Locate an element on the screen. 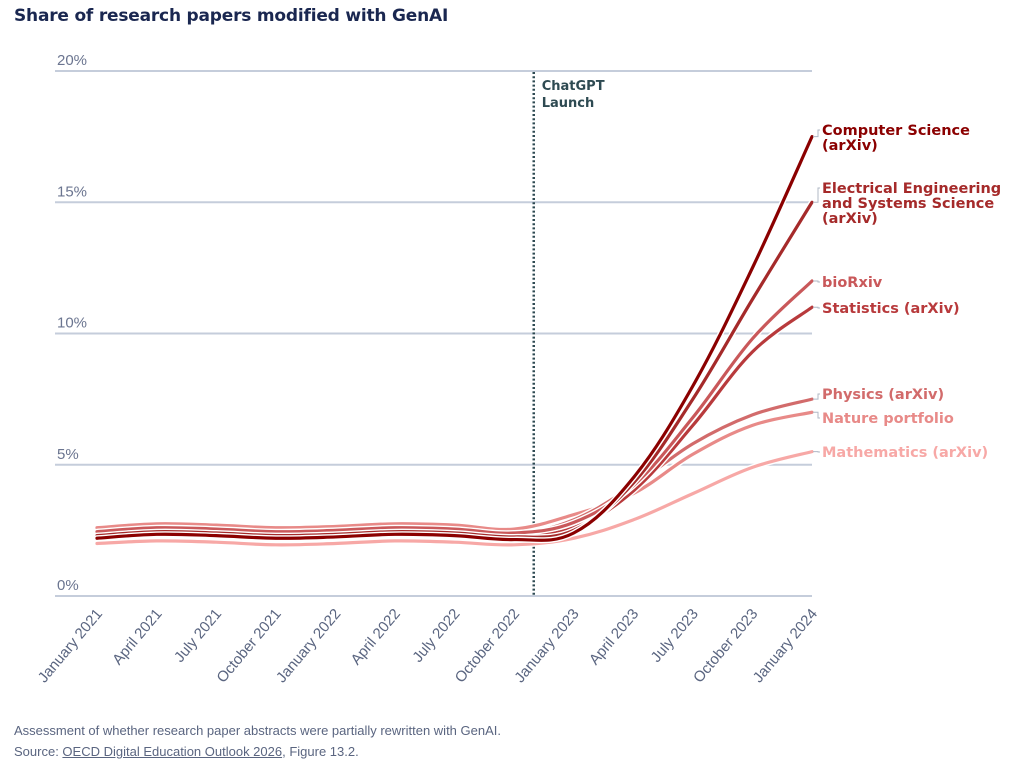 This screenshot has width=1024, height=767. y-axis-ticks: 0% 5% 10% 15% 20% is located at coordinates (72, 323).